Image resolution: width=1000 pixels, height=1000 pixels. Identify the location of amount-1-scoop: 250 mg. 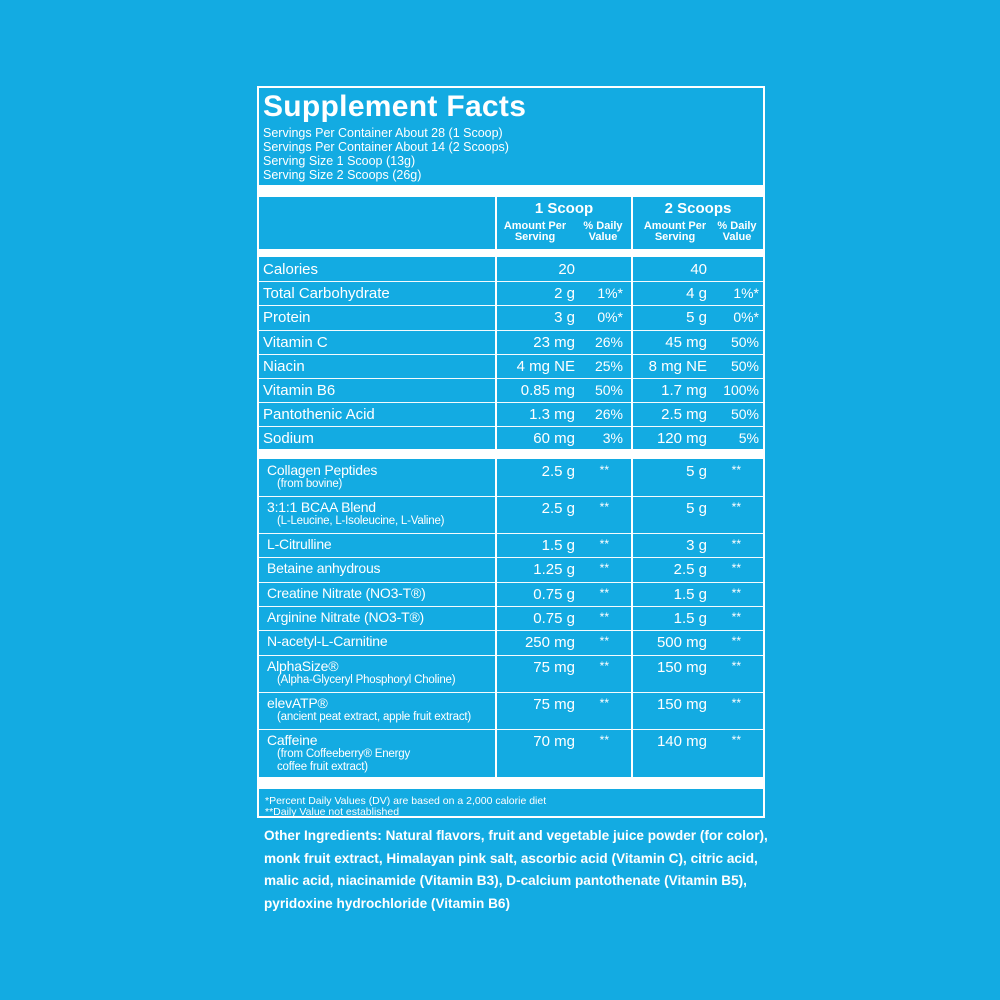
(549, 643).